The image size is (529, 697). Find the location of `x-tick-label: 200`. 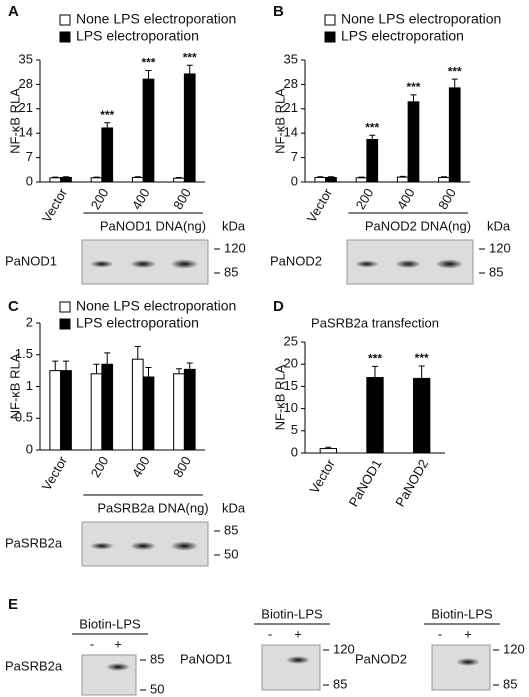

x-tick-label: 200 is located at coordinates (100, 199).